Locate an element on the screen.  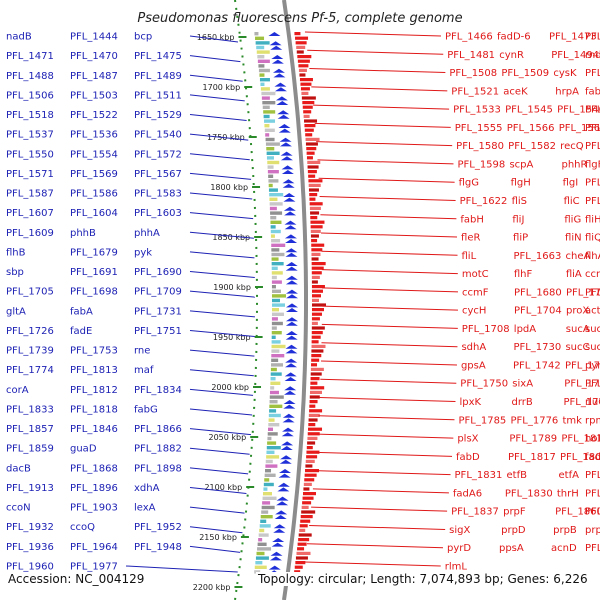
right-gene-label: PFL_1730 is located at coordinates (537, 347).